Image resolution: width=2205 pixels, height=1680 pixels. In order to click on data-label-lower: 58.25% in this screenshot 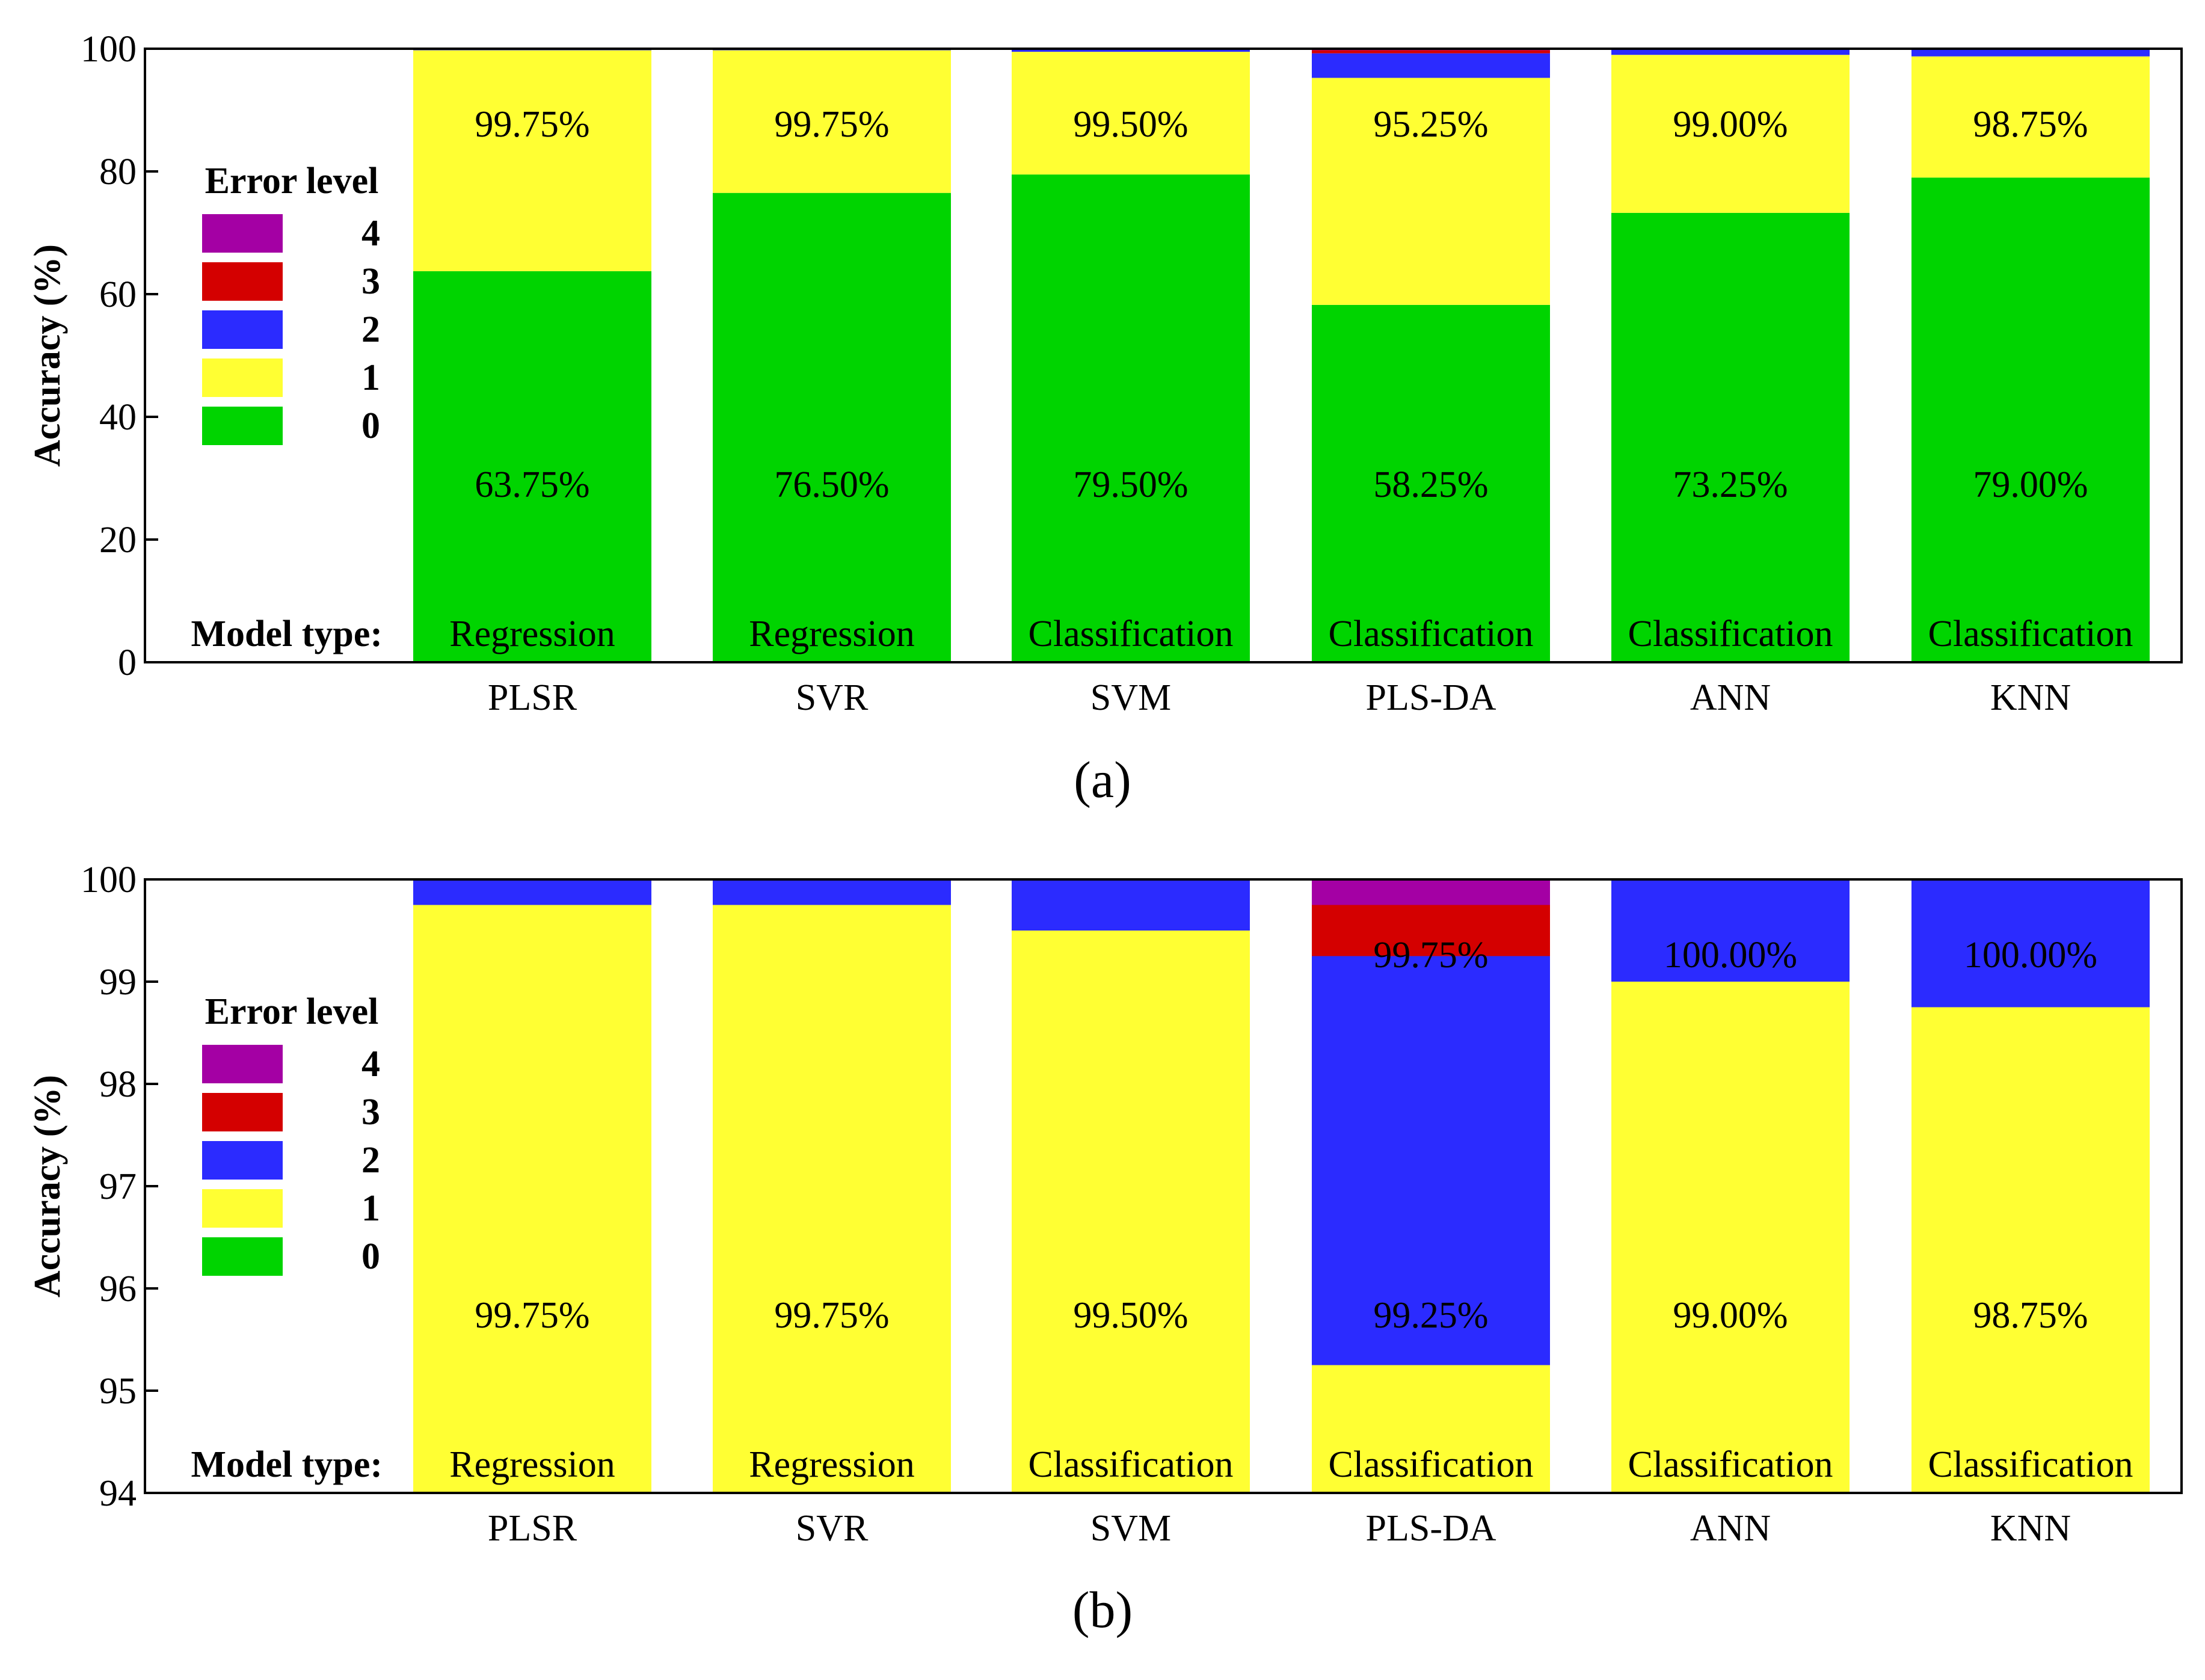, I will do `click(1430, 484)`.